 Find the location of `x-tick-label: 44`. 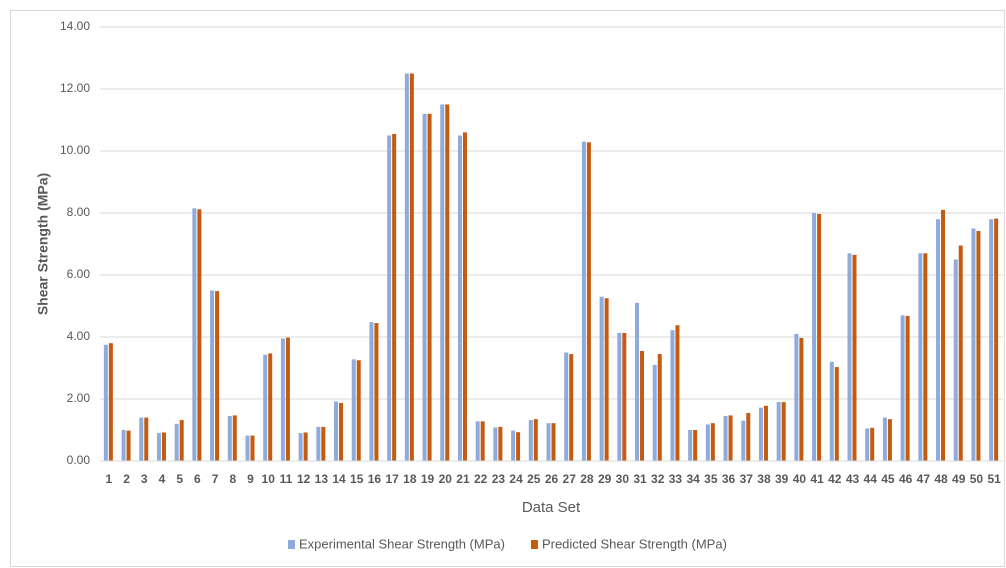

x-tick-label: 44 is located at coordinates (871, 479).